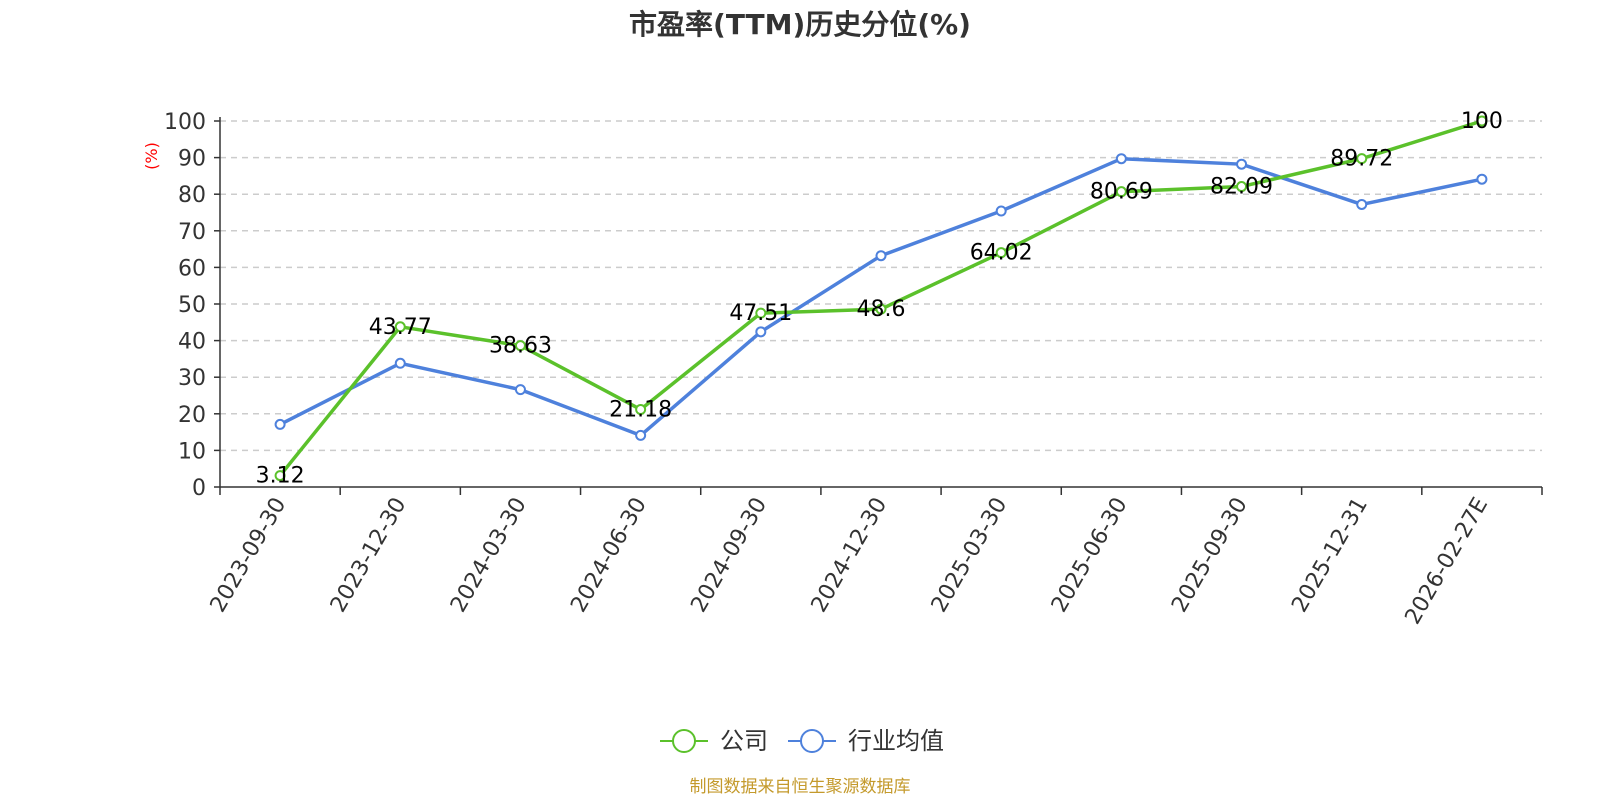 The width and height of the screenshot is (1600, 800). Describe the element at coordinates (1210, 555) in the screenshot. I see `x-tick-label: 2025-09-30` at that location.